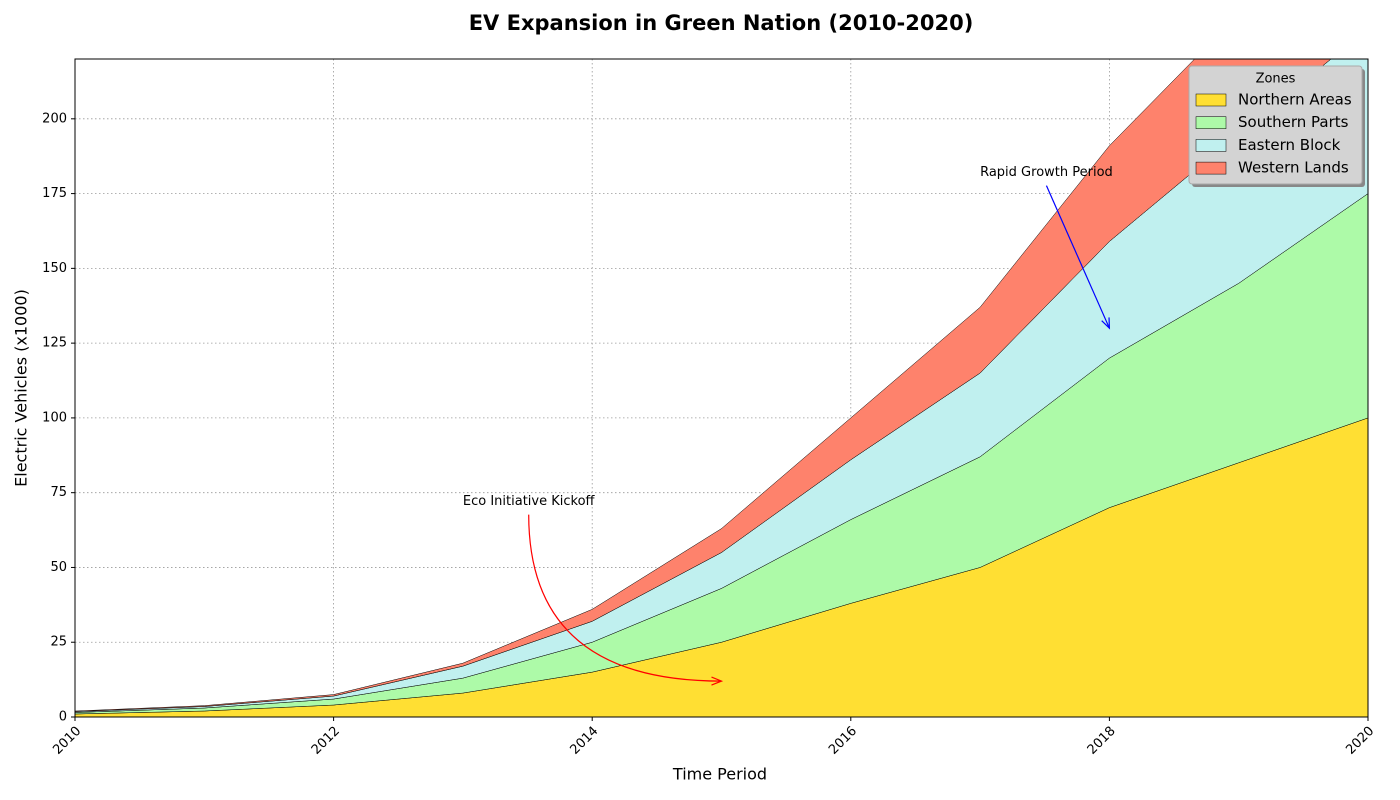  I want to click on y-tick-label: 75, so click(58, 492).